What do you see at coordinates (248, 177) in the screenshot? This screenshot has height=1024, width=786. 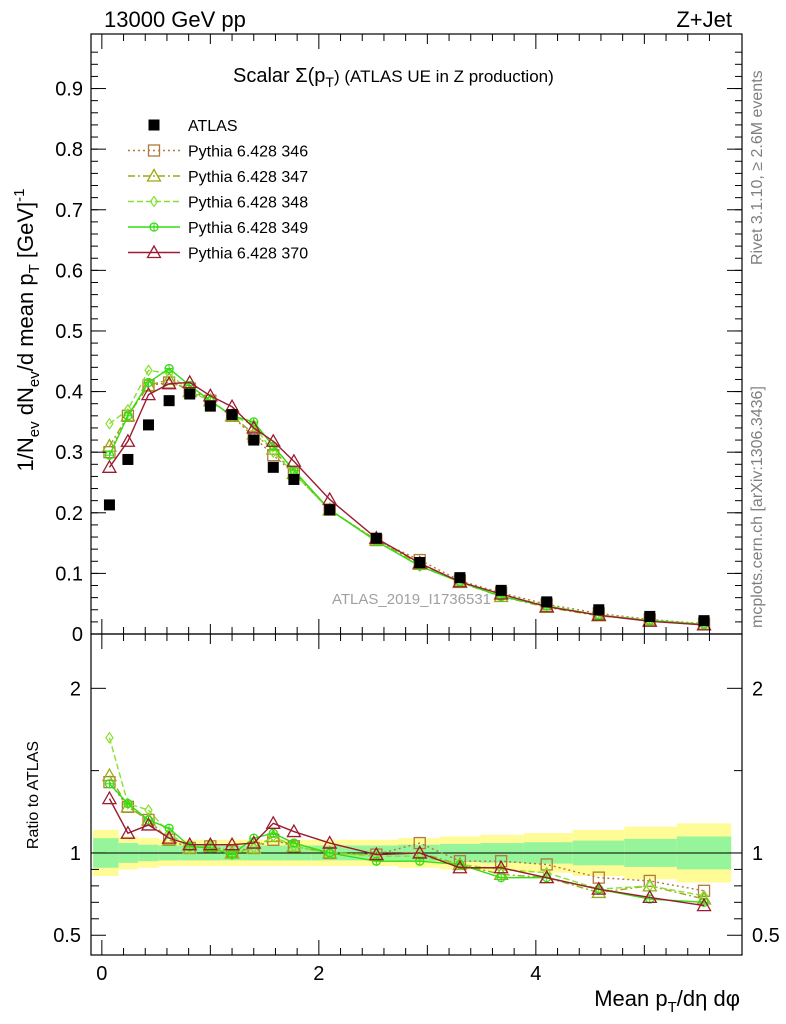 I see `legend-label: Pythia 6.428 347` at bounding box center [248, 177].